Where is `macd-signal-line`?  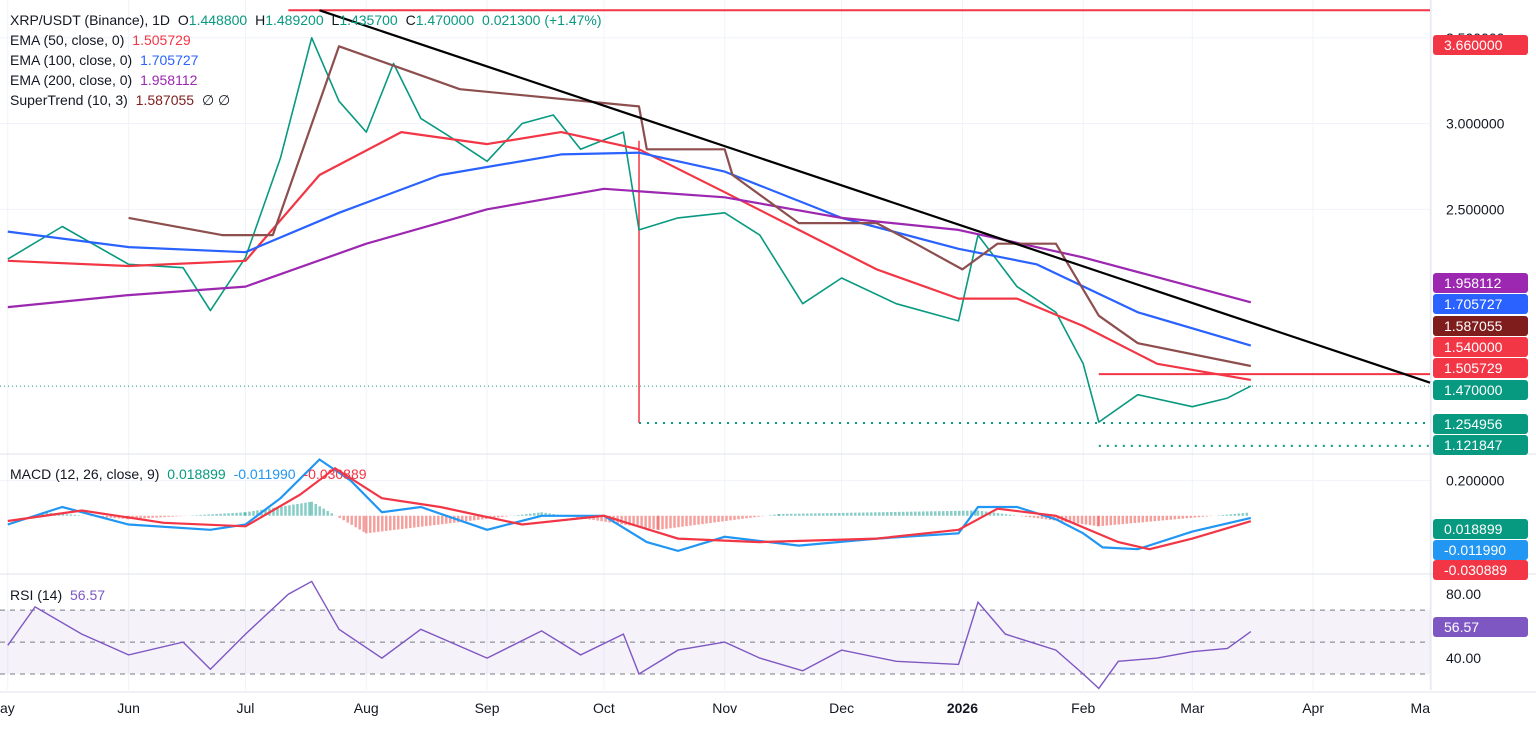 macd-signal-line is located at coordinates (629, 508).